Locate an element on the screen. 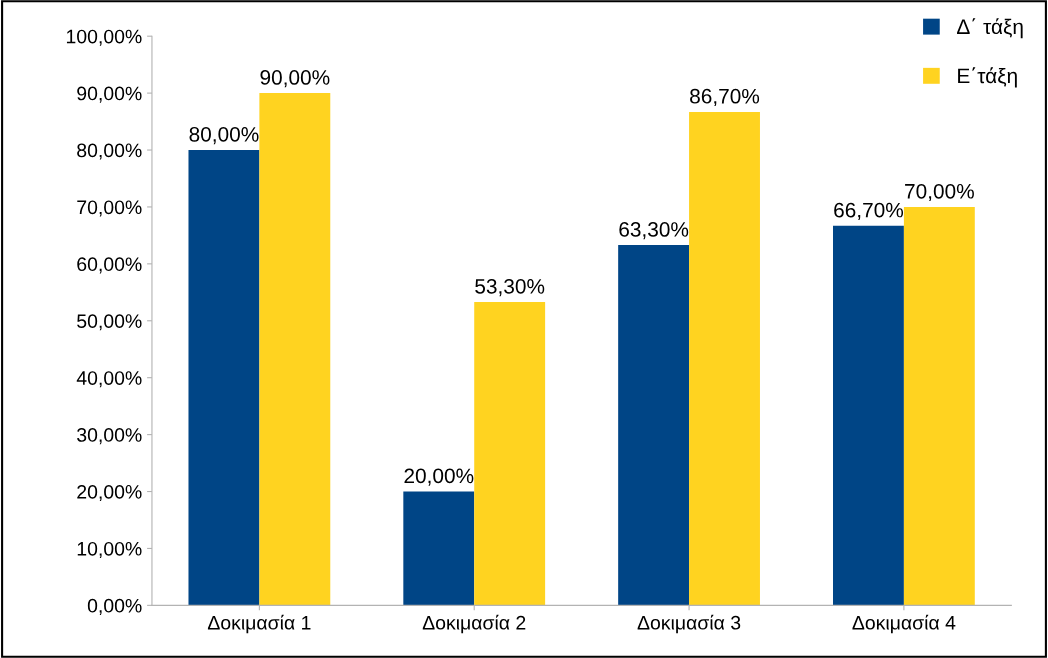  y-tick-label: 100,00% is located at coordinates (104, 37).